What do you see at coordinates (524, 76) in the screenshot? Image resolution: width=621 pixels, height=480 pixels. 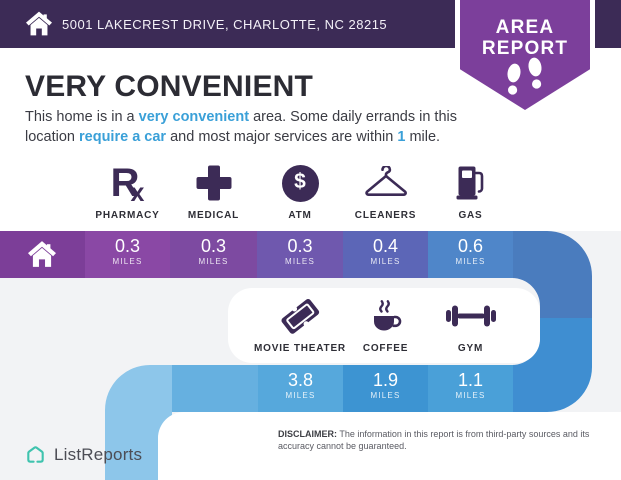 I see `footprints-icon` at bounding box center [524, 76].